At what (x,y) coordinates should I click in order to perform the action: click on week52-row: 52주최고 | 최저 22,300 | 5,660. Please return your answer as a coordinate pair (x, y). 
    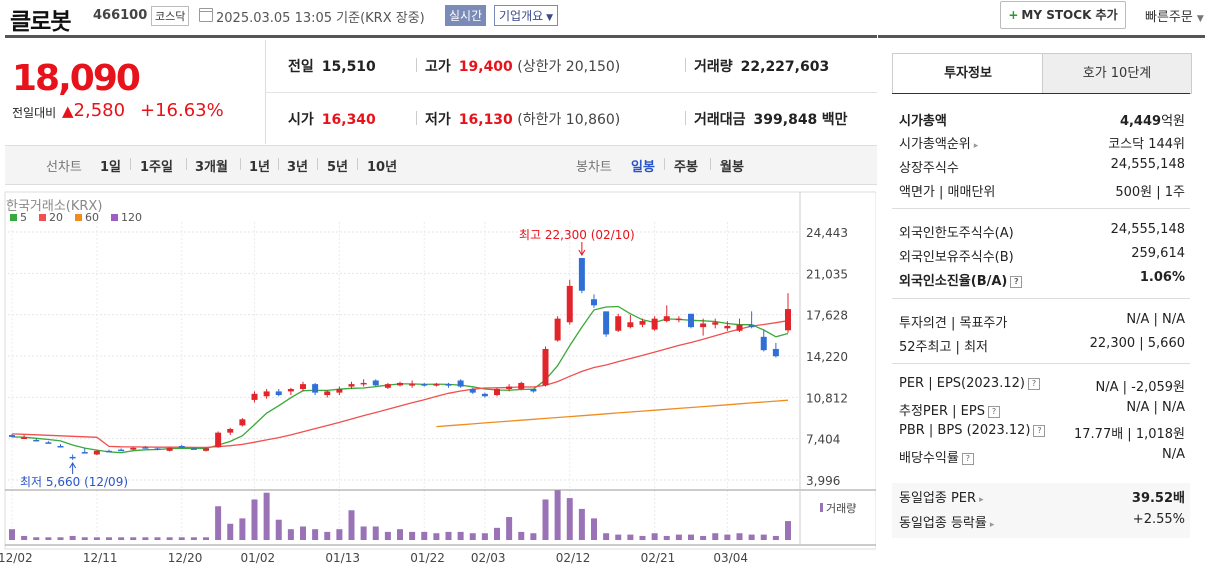
    Looking at the image, I should click on (1042, 346).